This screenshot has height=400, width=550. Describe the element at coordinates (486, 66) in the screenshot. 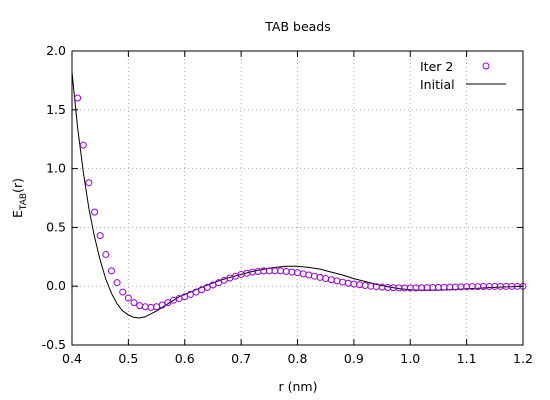

I see `legend-marker-iter2` at that location.